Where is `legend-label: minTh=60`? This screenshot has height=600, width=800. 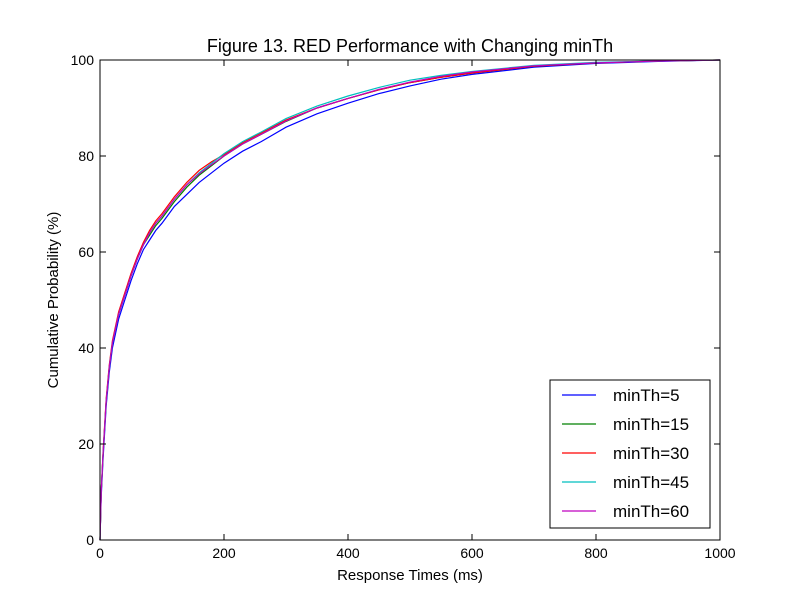
legend-label: minTh=60 is located at coordinates (651, 511).